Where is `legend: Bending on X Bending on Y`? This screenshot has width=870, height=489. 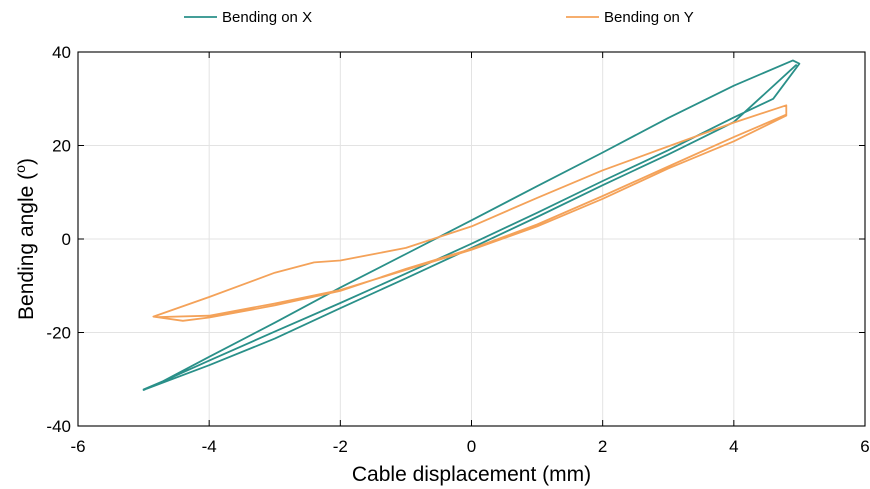 legend: Bending on X Bending on Y is located at coordinates (439, 17).